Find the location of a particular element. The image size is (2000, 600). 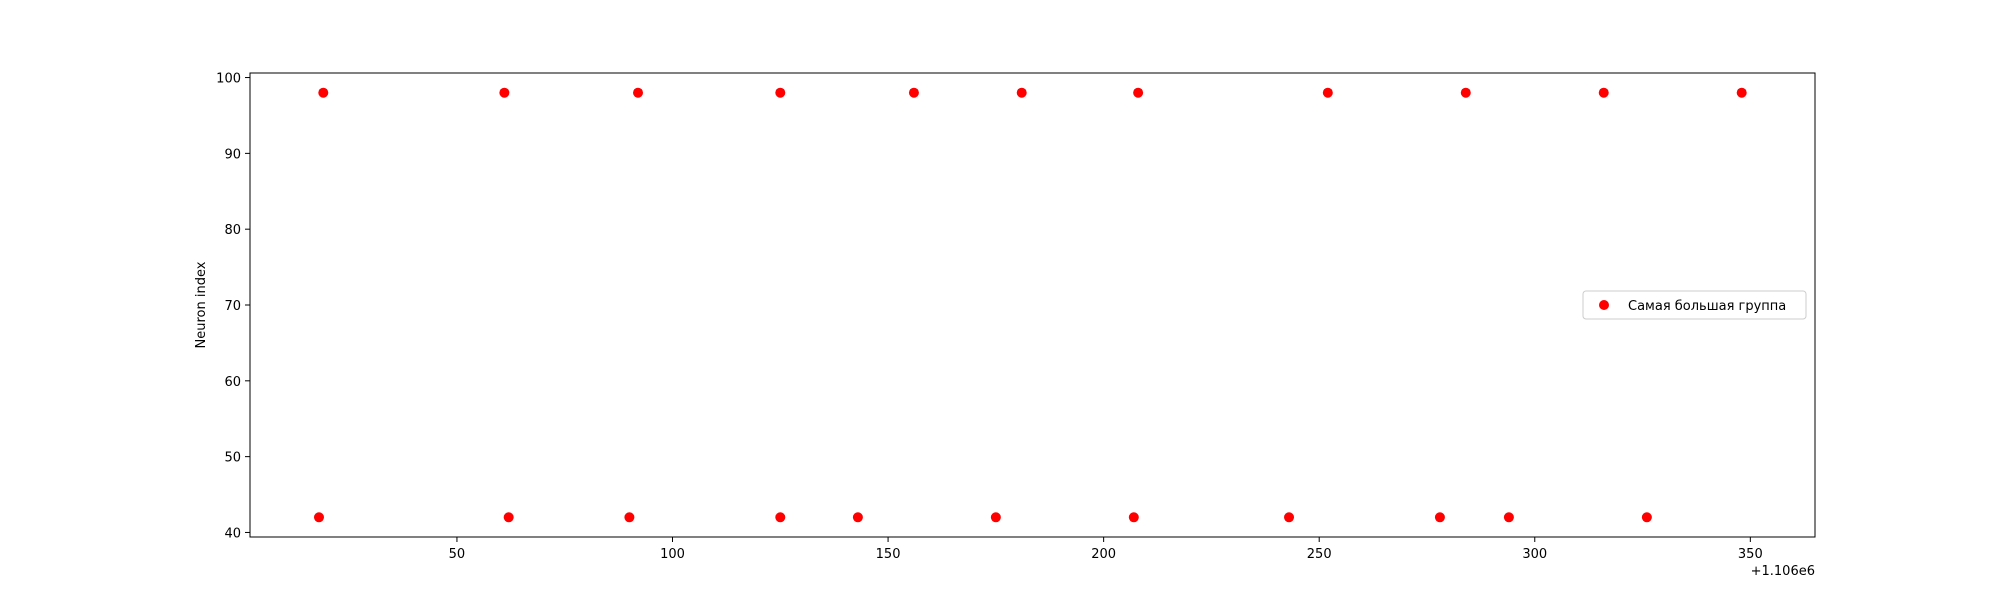

y-tick-label: 70 is located at coordinates (232, 306).